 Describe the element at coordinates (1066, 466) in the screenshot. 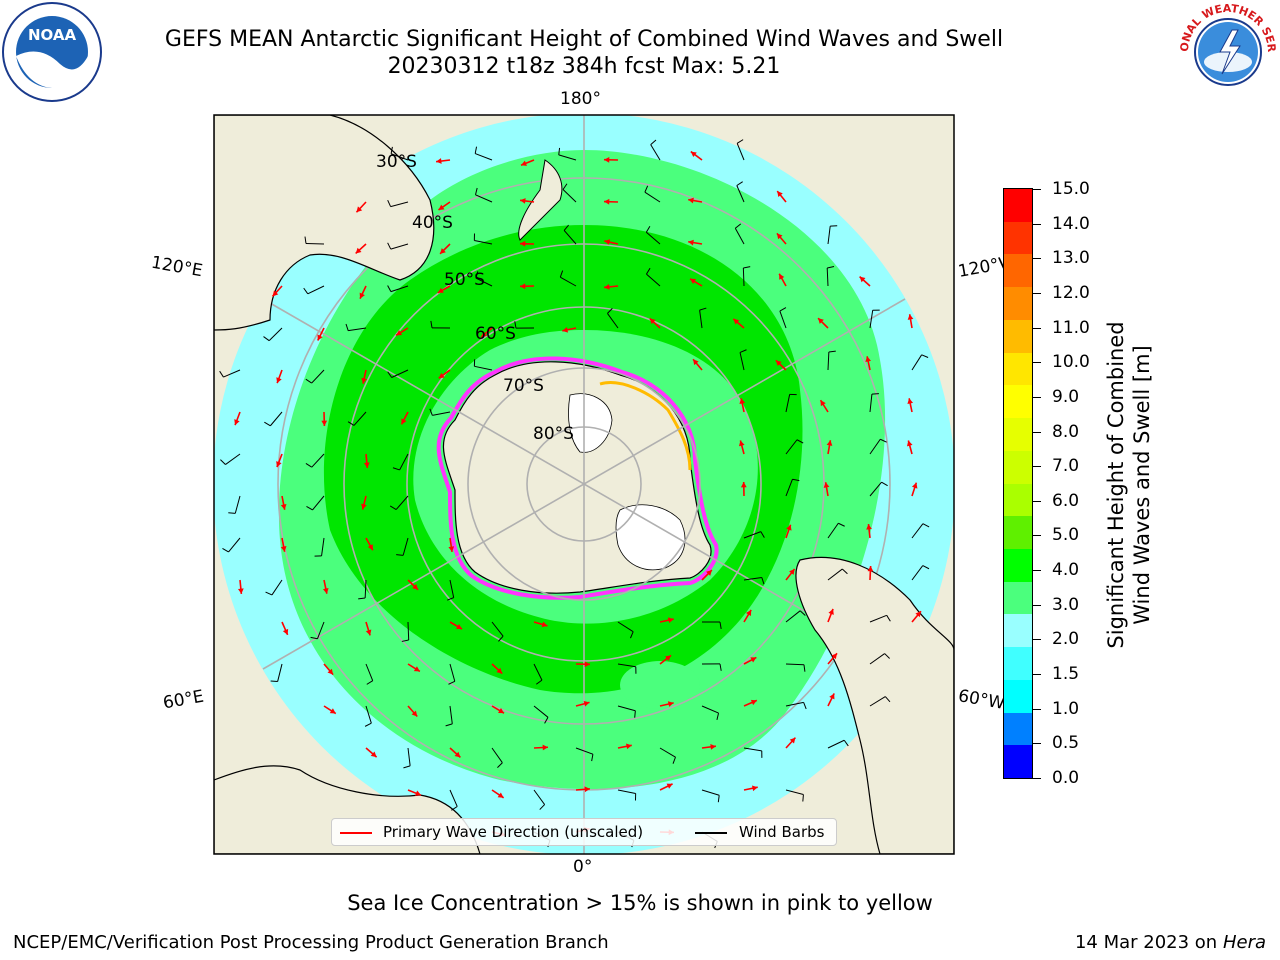

I see `colorbar-tick-label: 7.0` at that location.